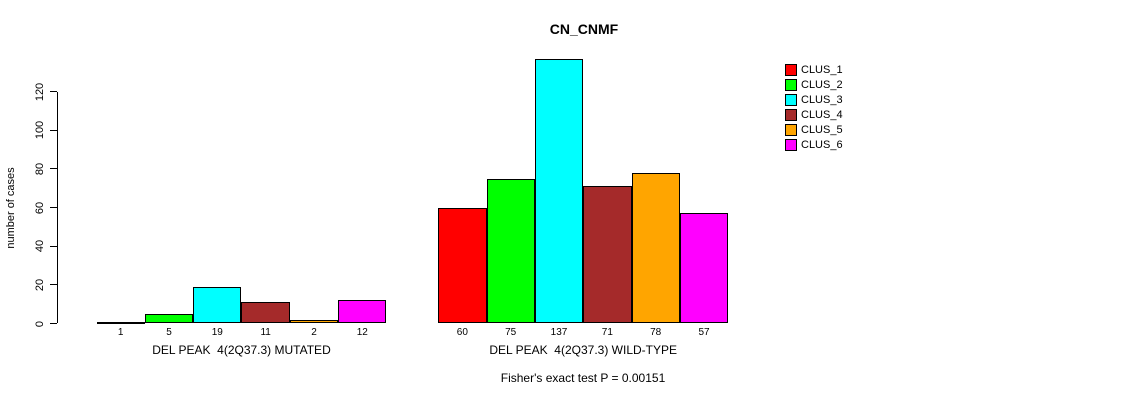 Image resolution: width=1140 pixels, height=400 pixels. I want to click on legend-label: CLUS_4, so click(822, 115).